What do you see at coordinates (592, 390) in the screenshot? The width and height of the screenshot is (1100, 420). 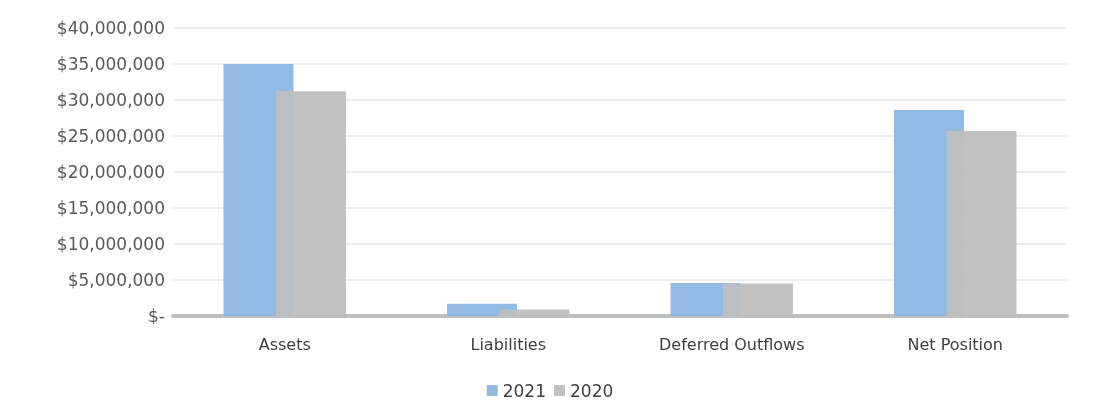 I see `legend-label: 2020` at bounding box center [592, 390].